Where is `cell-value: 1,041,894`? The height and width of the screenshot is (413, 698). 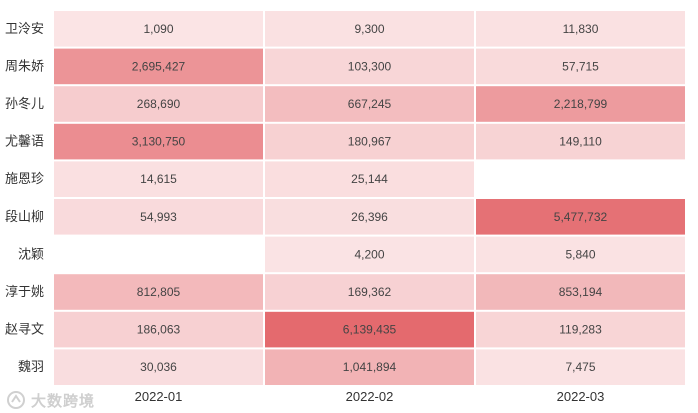 cell-value: 1,041,894 is located at coordinates (370, 367).